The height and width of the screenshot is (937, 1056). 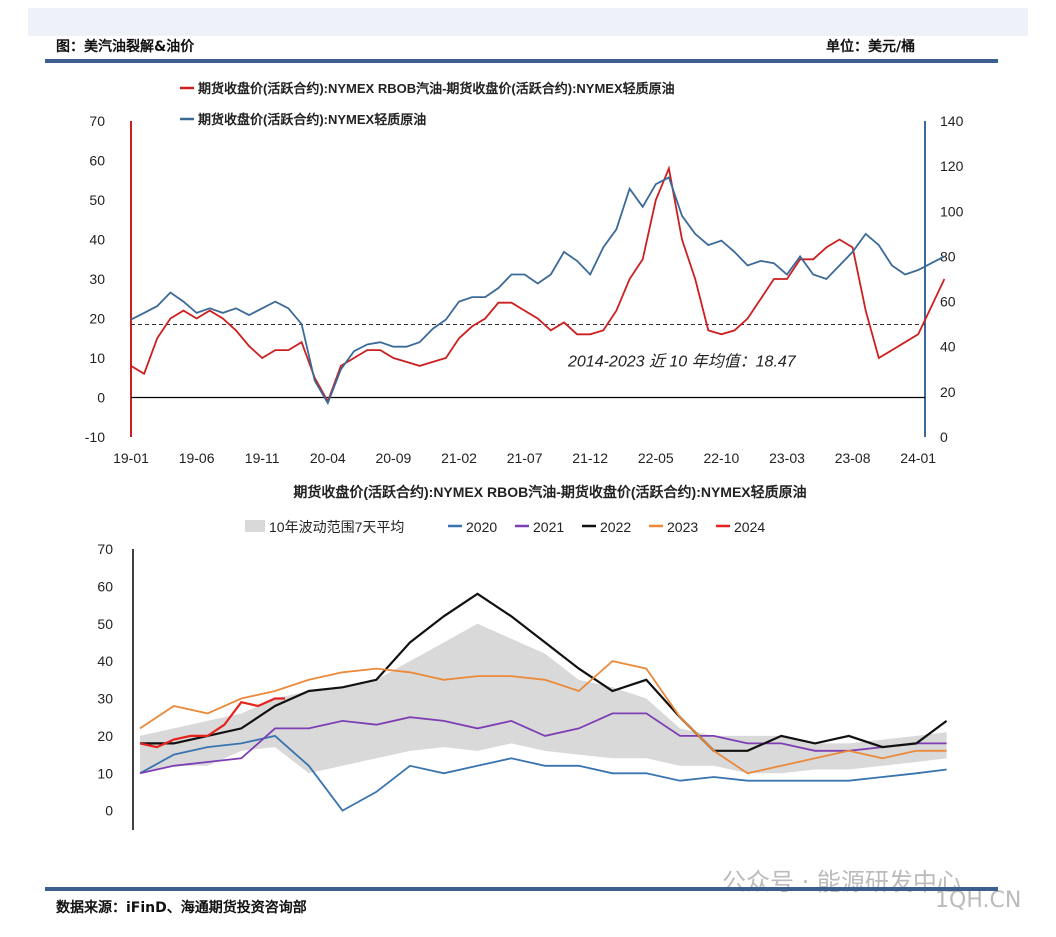 What do you see at coordinates (97, 200) in the screenshot?
I see `left-tick-label: 50` at bounding box center [97, 200].